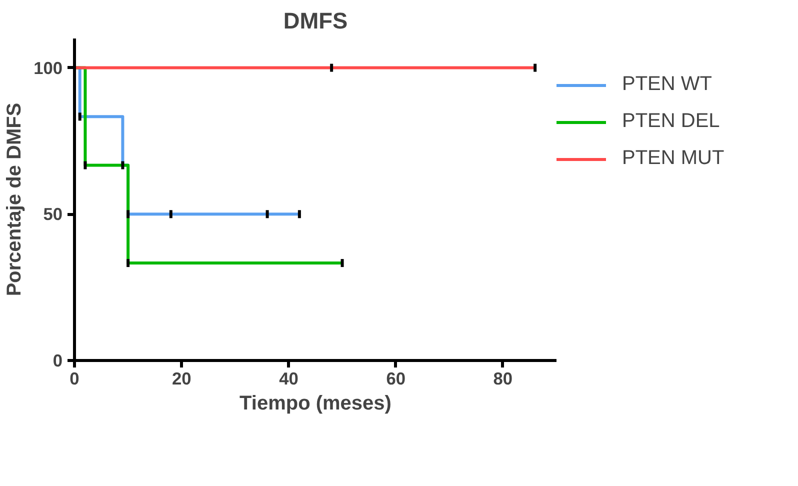 This screenshot has height=486, width=798. Describe the element at coordinates (75, 378) in the screenshot. I see `x-tick-label: 0` at that location.